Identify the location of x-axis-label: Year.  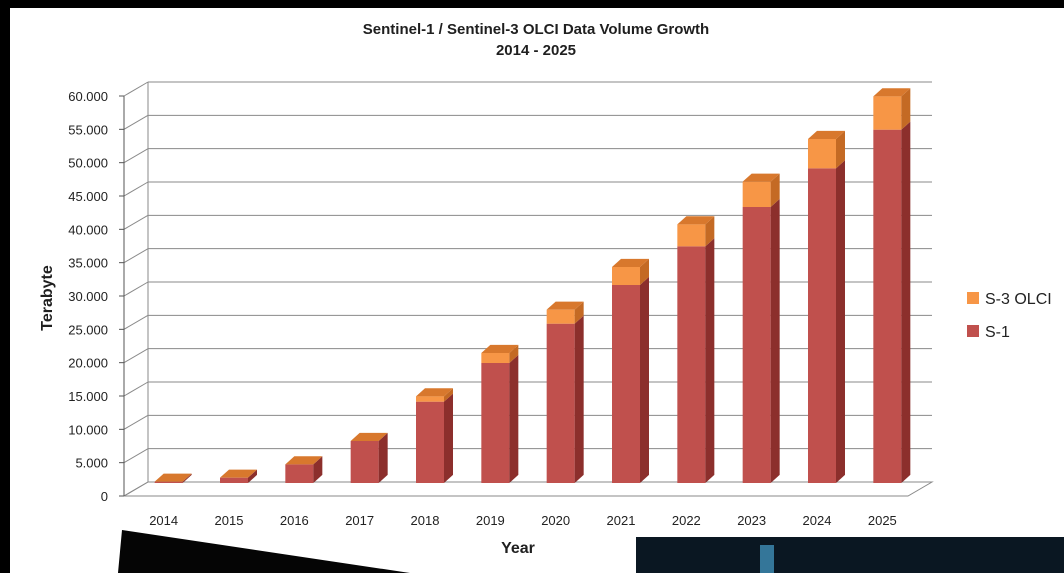
(518, 548).